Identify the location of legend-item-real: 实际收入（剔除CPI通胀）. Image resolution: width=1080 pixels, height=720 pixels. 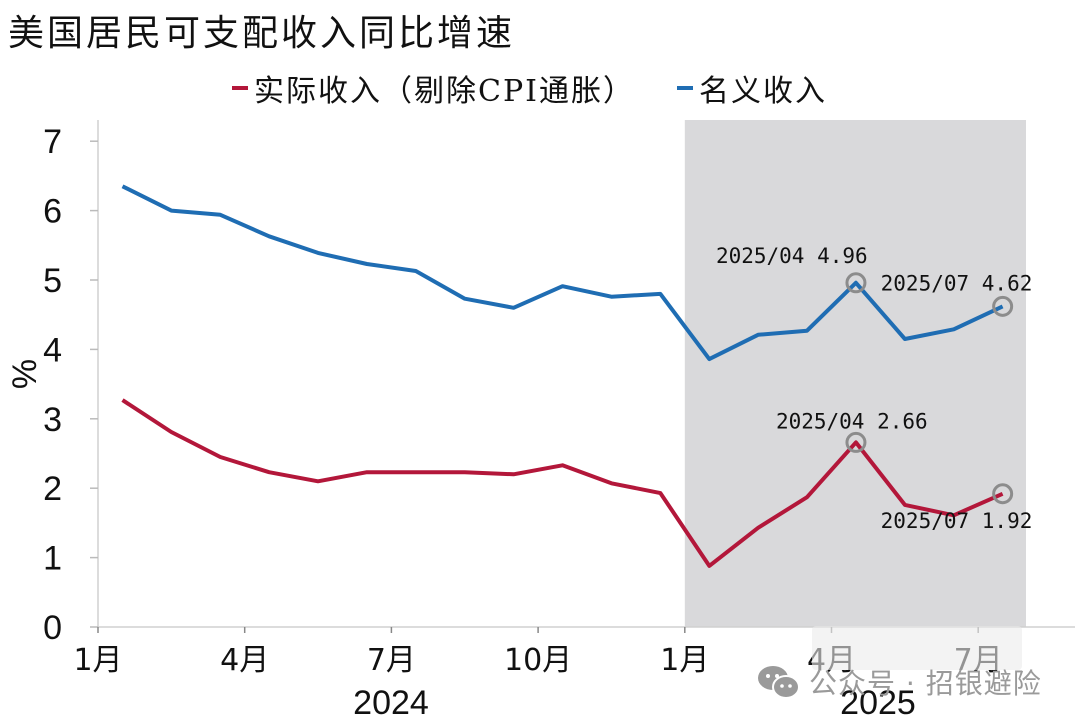
(433, 88).